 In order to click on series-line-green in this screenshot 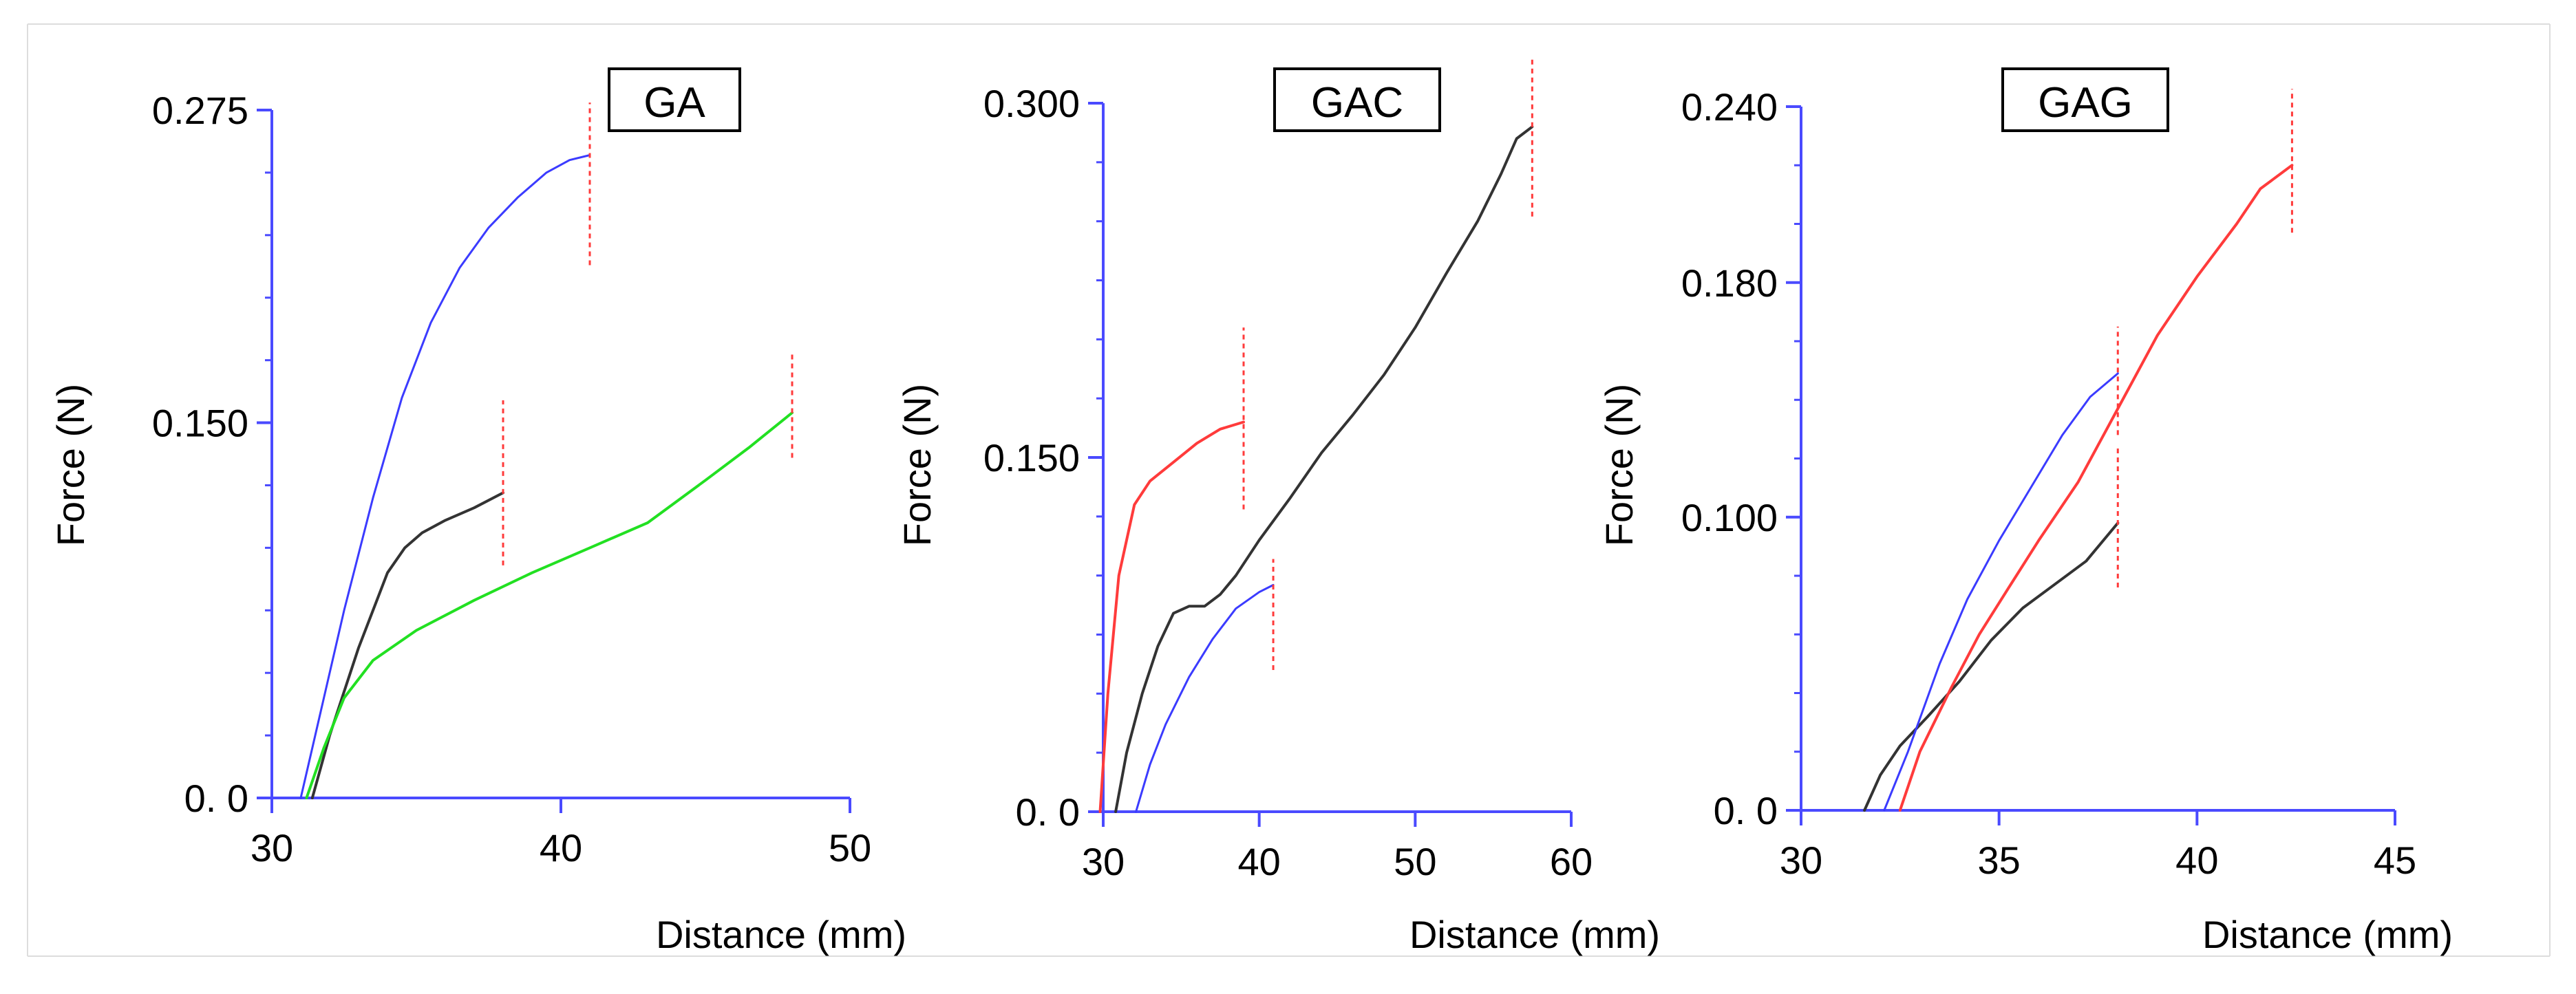, I will do `click(549, 605)`.